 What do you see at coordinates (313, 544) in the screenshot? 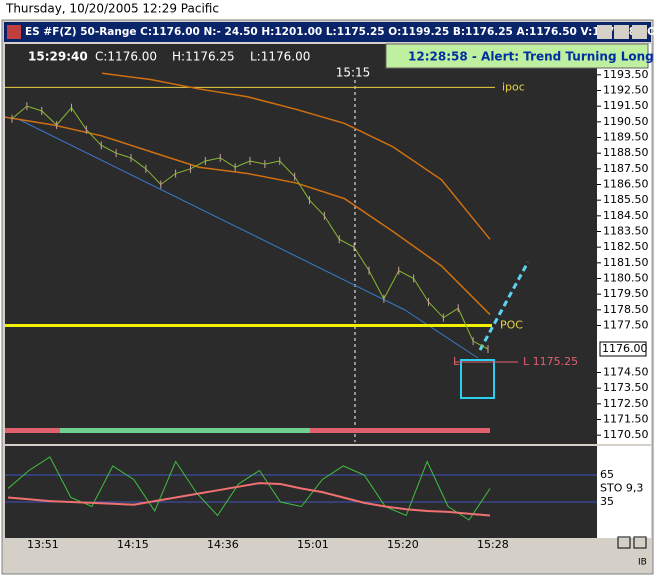
I see `time-label: 15:01` at bounding box center [313, 544].